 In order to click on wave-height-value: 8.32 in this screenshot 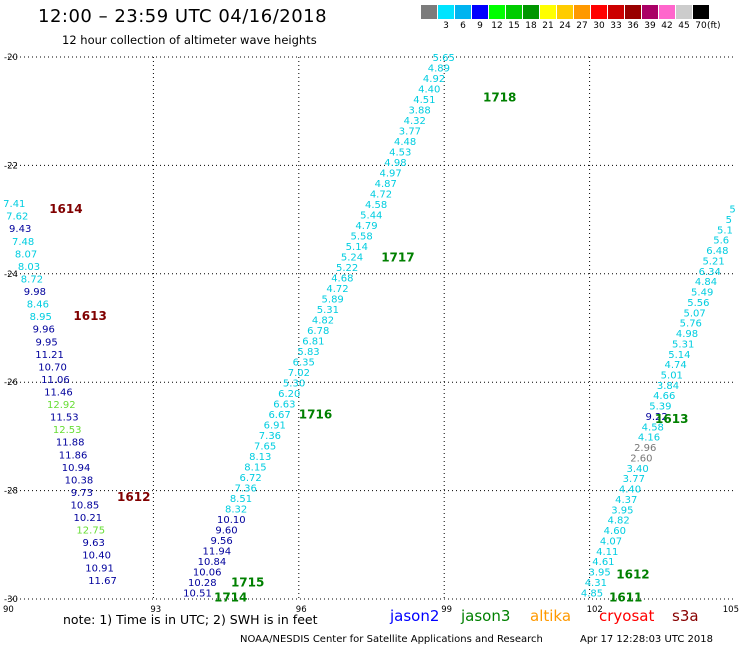, I will do `click(236, 509)`.